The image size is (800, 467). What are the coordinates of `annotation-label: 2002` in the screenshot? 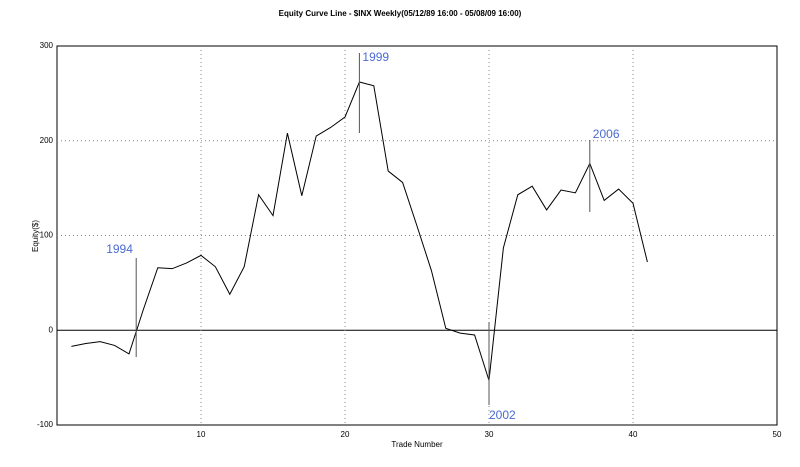 It's located at (502, 415).